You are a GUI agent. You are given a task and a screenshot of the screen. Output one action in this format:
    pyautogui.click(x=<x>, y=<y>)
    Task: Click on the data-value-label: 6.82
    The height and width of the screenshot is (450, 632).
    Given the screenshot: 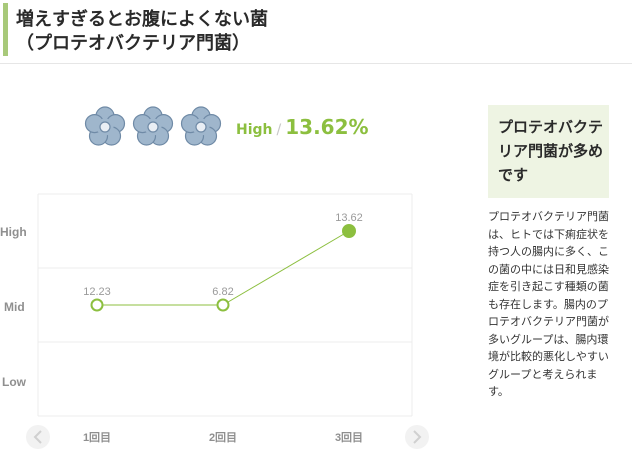 What is the action you would take?
    pyautogui.click(x=222, y=292)
    